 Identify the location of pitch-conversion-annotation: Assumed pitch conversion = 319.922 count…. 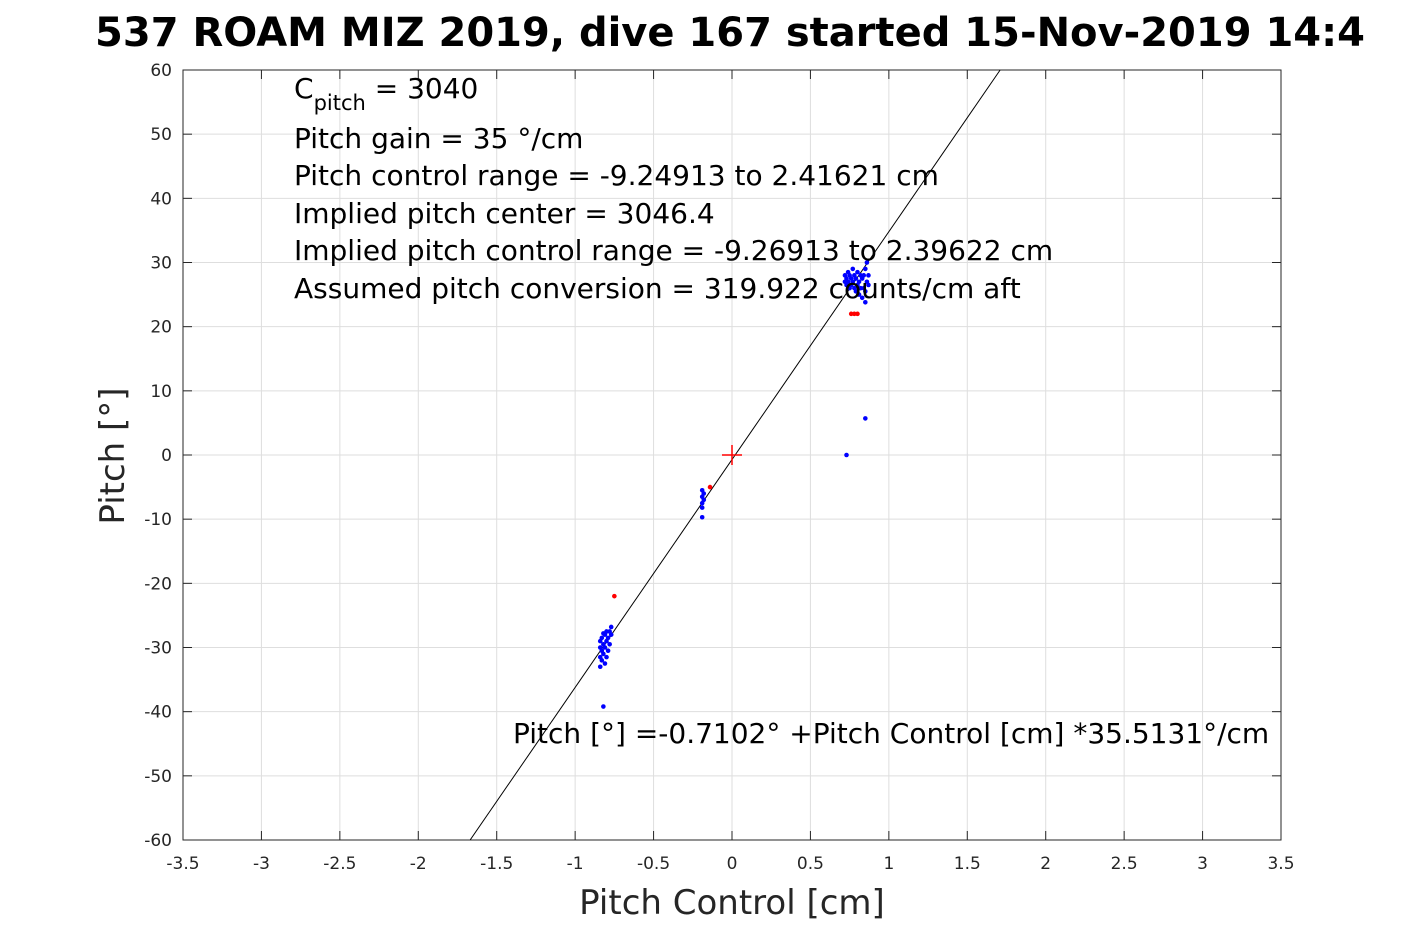
(657, 288).